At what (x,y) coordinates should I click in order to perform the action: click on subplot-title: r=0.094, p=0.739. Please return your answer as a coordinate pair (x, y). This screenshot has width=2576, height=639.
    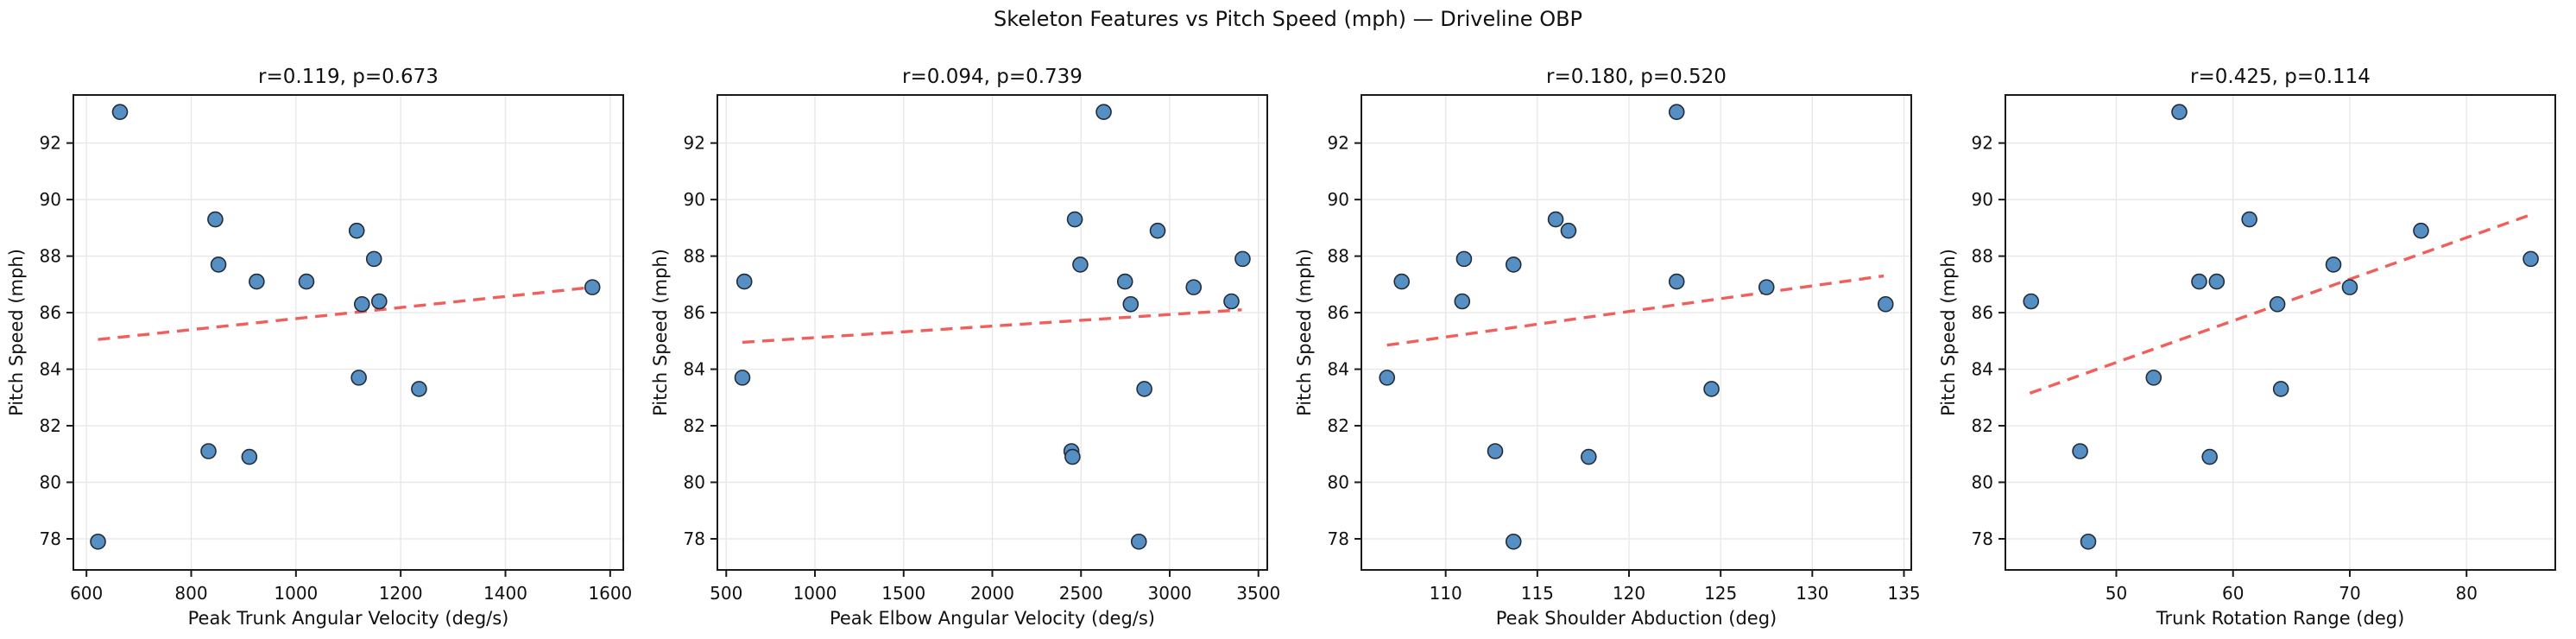
    Looking at the image, I should click on (992, 77).